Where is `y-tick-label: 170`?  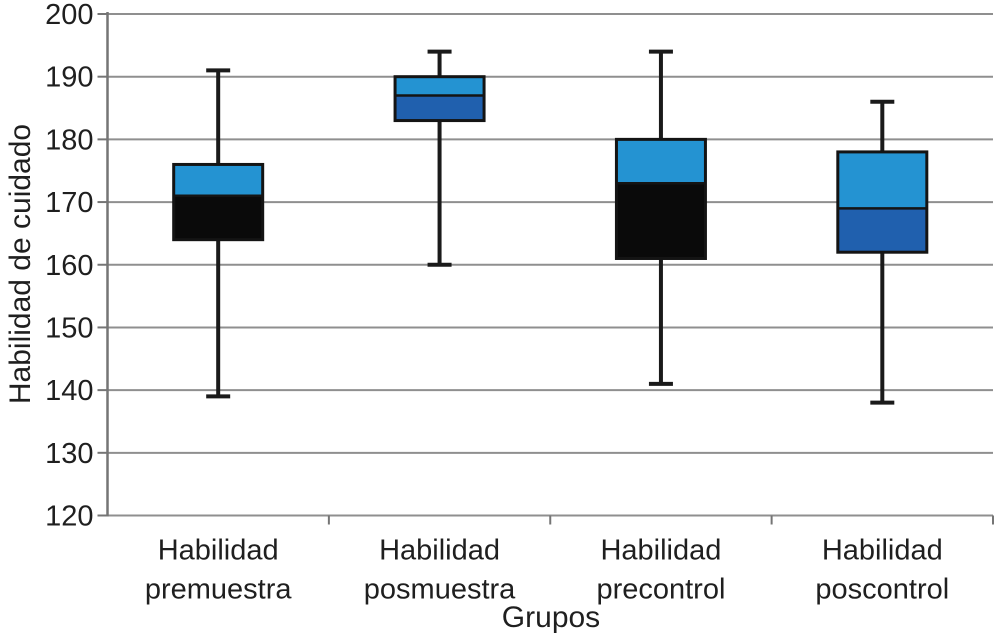
y-tick-label: 170 is located at coordinates (69, 203).